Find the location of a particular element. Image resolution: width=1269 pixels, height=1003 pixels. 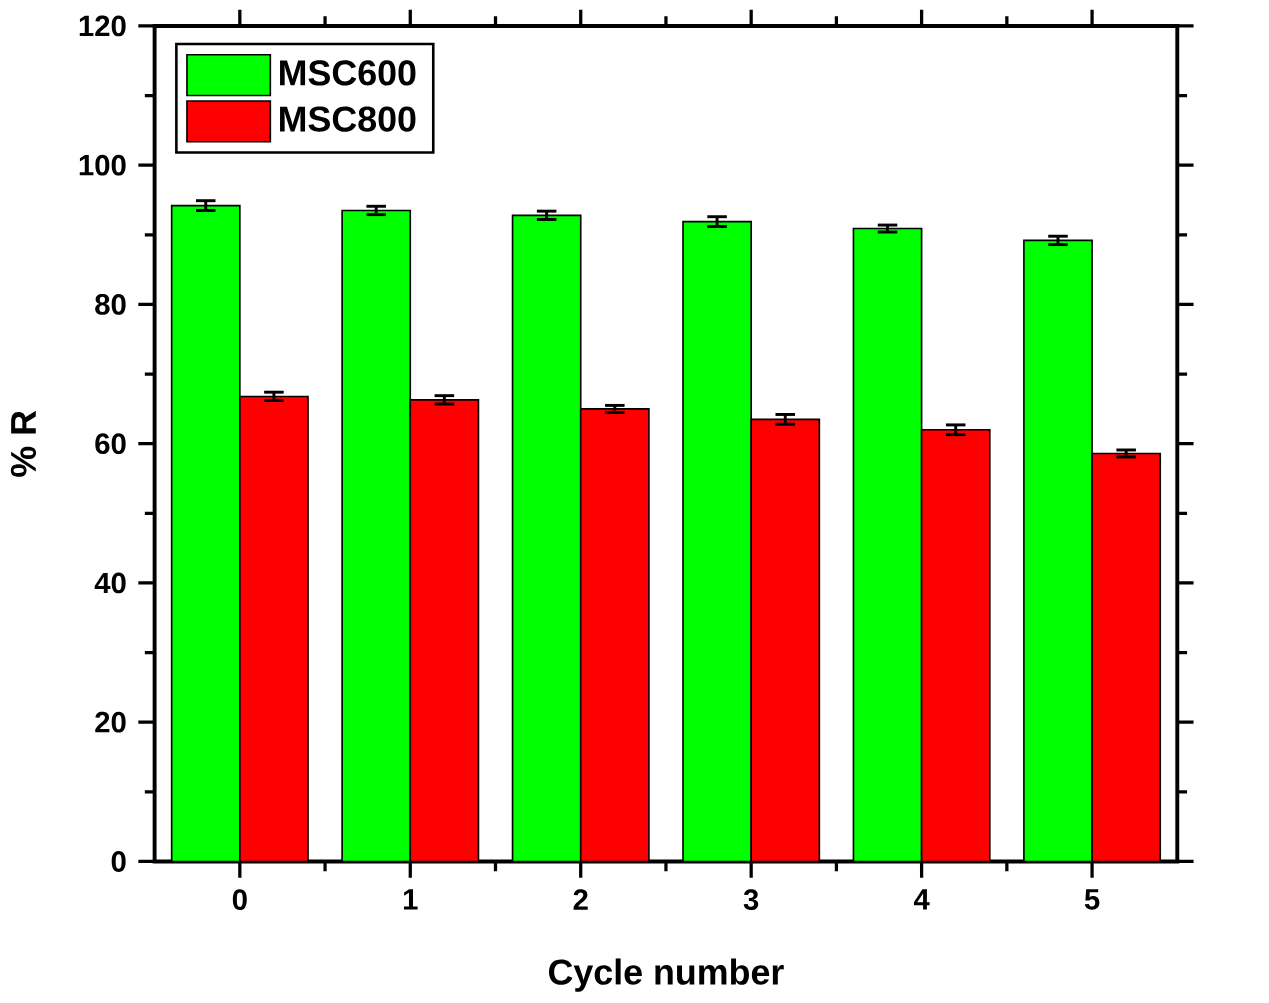

y-axis-title: % R is located at coordinates (23, 443).